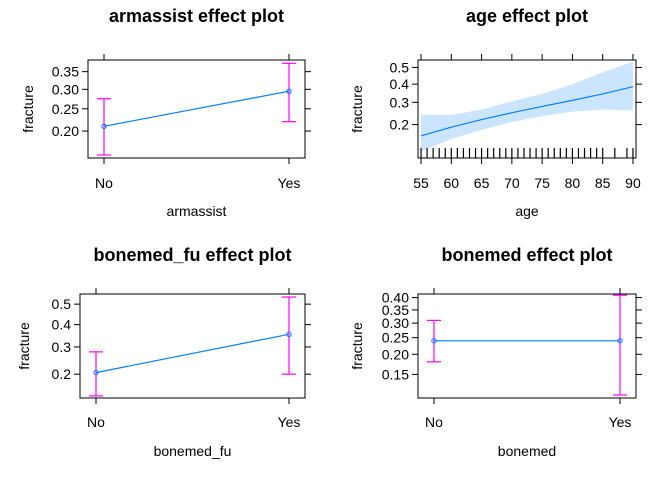  I want to click on rug-marks, so click(527, 153).